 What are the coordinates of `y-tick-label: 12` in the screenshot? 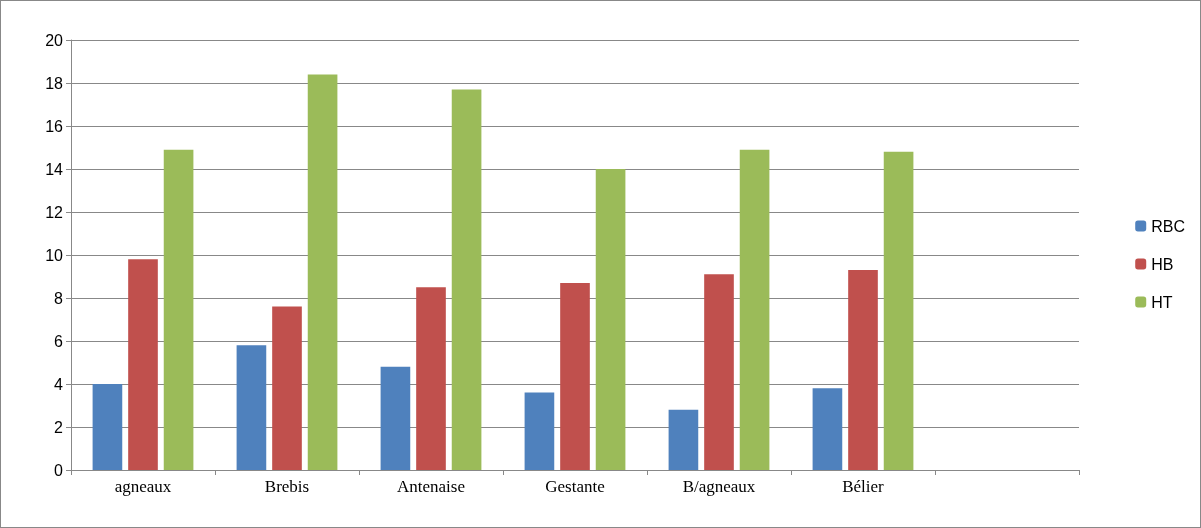 It's located at (54, 212).